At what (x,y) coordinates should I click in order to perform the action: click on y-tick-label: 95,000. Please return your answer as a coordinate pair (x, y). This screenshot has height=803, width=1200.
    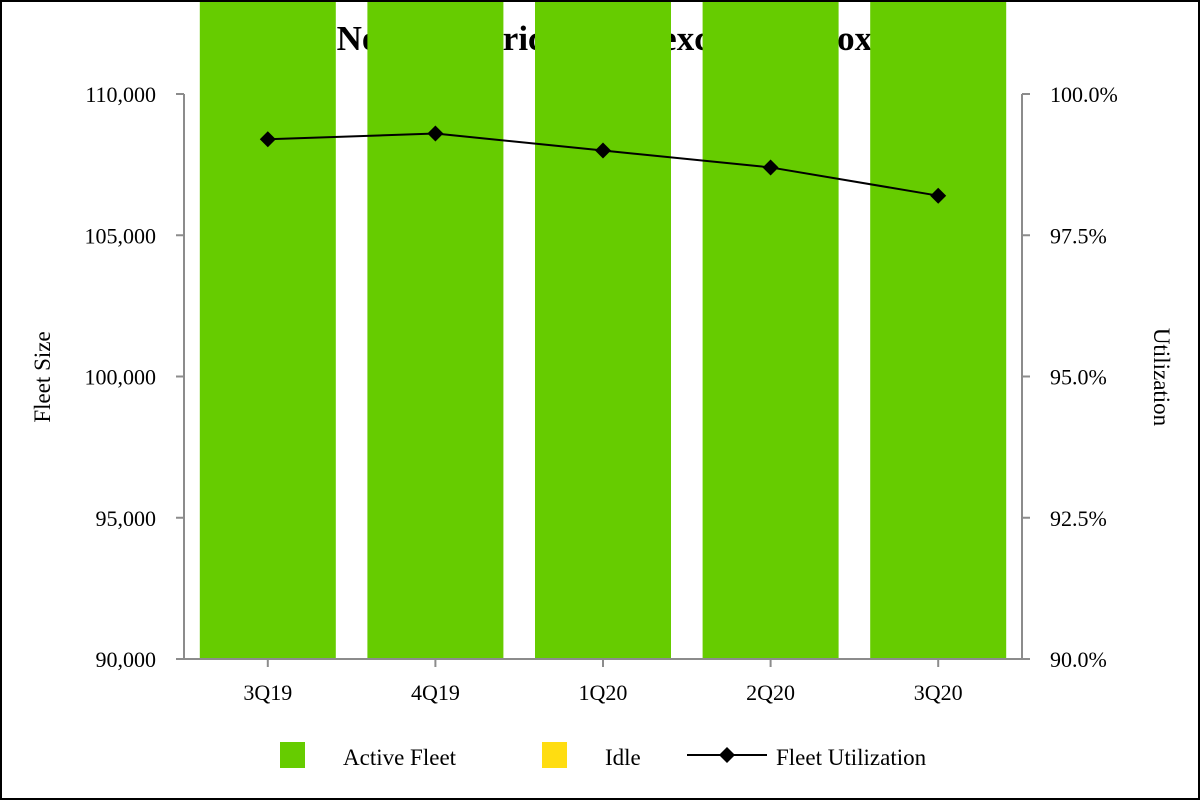
    Looking at the image, I should click on (126, 518).